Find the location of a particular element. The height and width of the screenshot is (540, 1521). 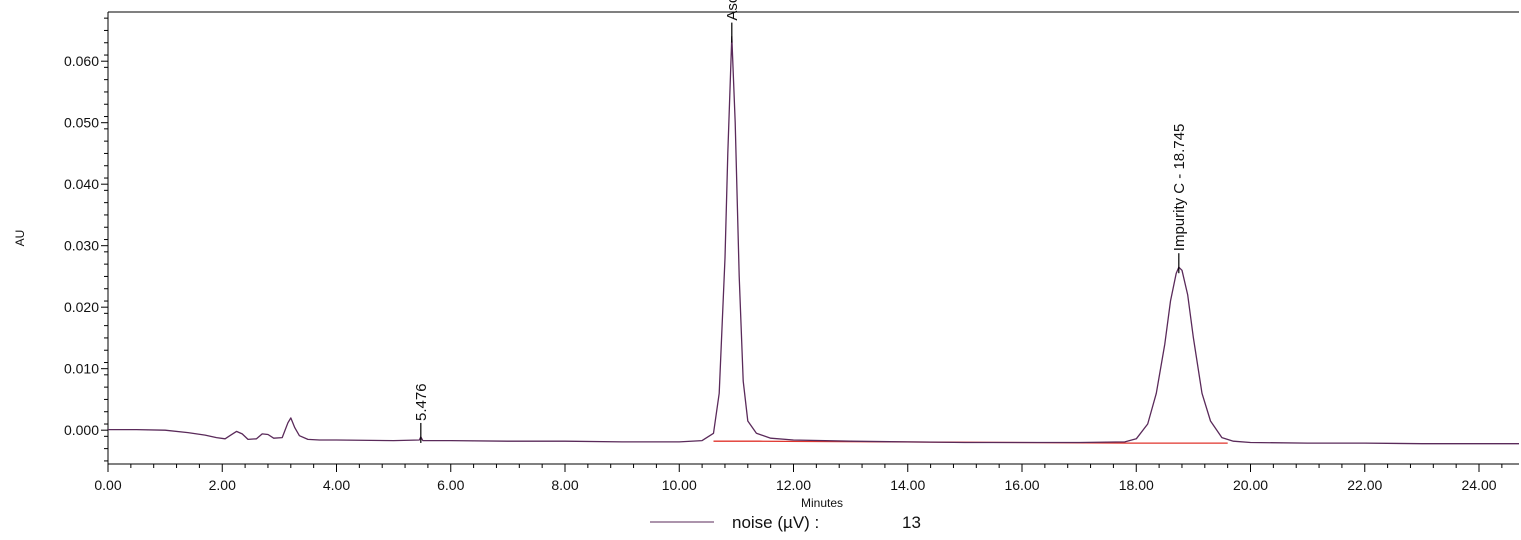

x-tick-label: 12.00 is located at coordinates (793, 485).